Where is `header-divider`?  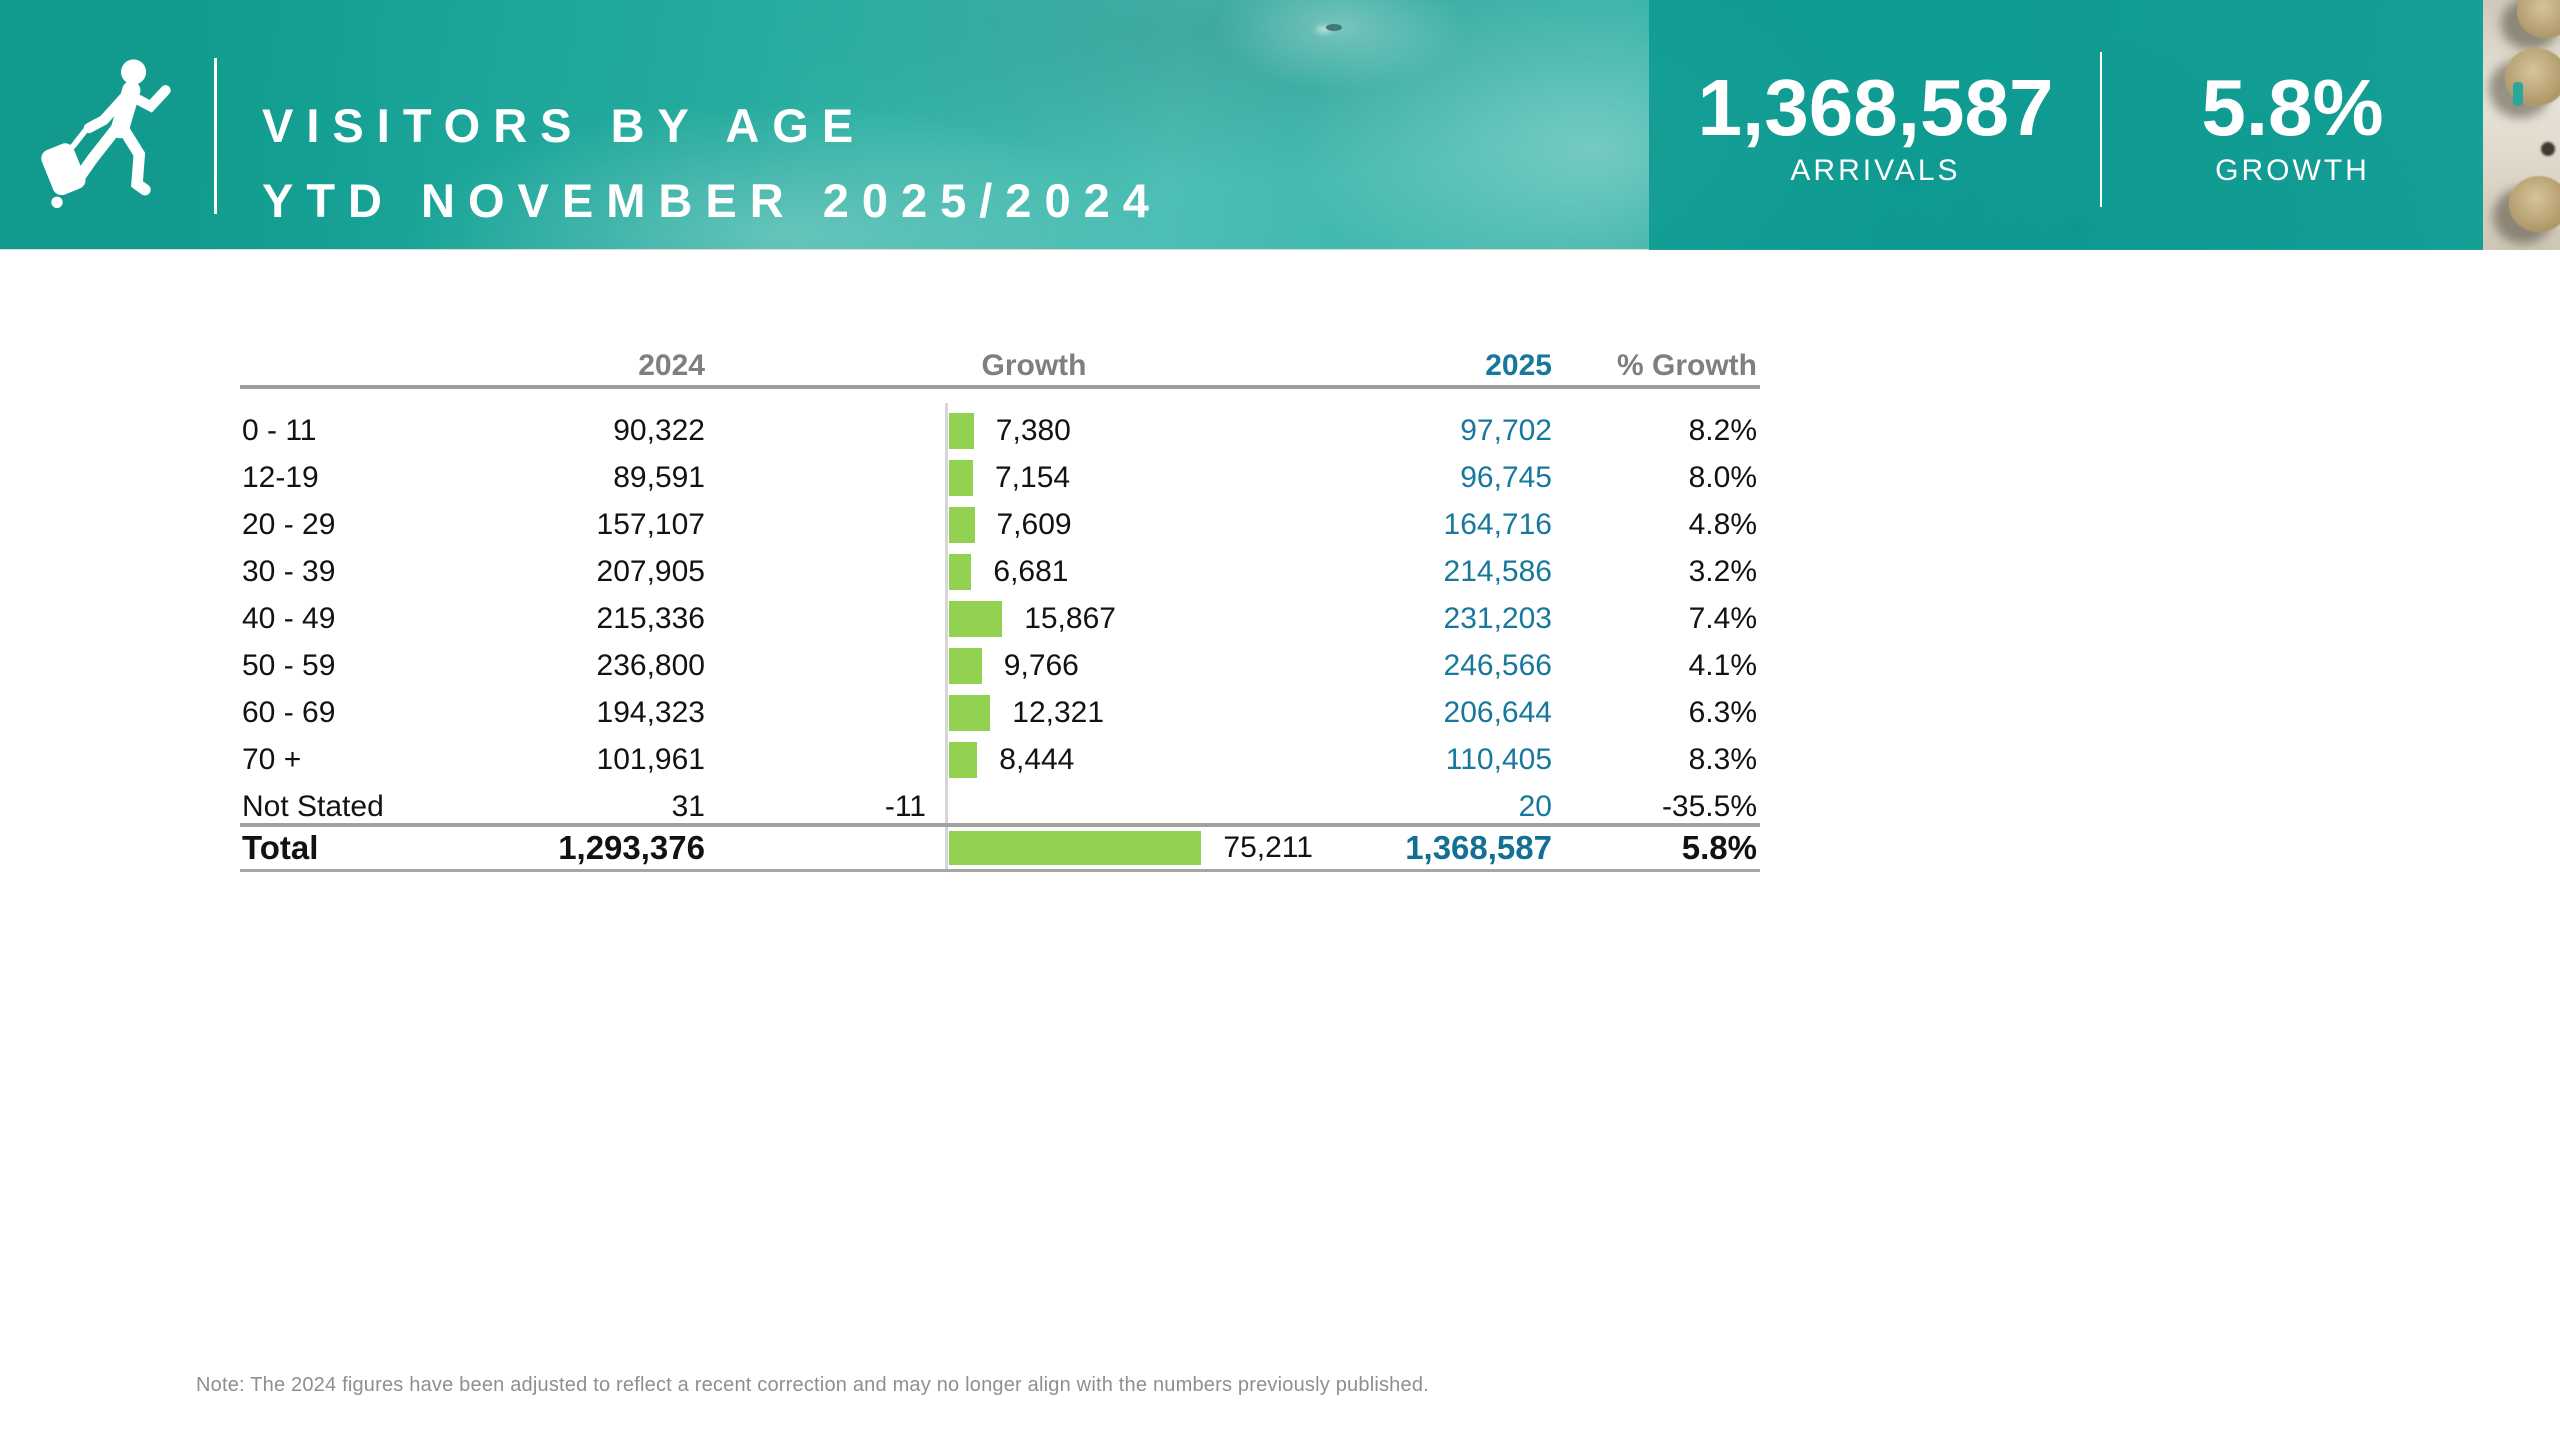 header-divider is located at coordinates (215, 136).